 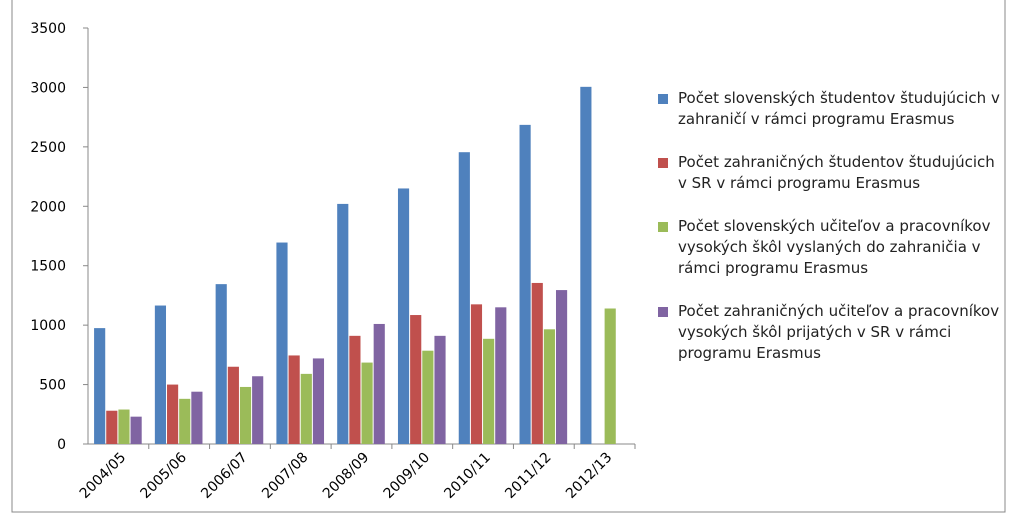 I want to click on x-tick-label: 2011/12, so click(x=528, y=476).